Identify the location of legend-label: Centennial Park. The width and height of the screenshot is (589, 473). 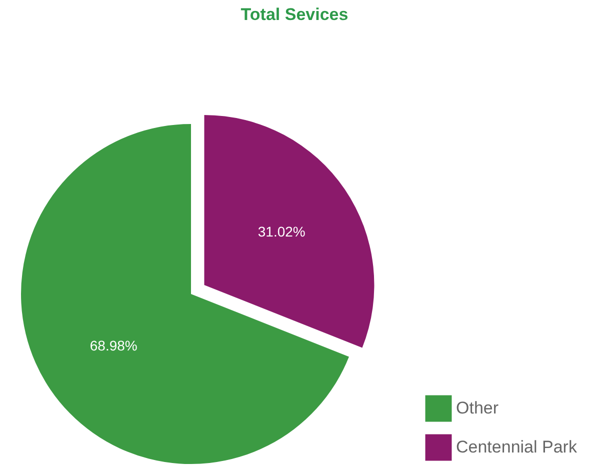
(517, 447).